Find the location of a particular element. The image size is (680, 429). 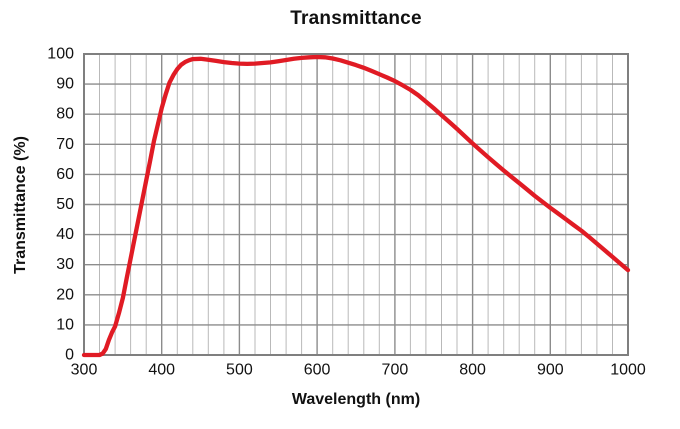

y-tick-label: 0 is located at coordinates (69, 355).